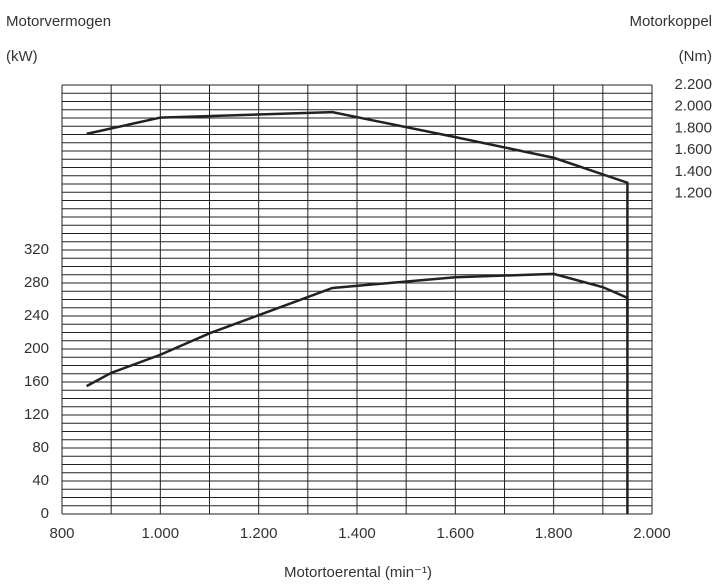 The height and width of the screenshot is (588, 715). What do you see at coordinates (693, 171) in the screenshot?
I see `y2-tick-label: 1.400` at bounding box center [693, 171].